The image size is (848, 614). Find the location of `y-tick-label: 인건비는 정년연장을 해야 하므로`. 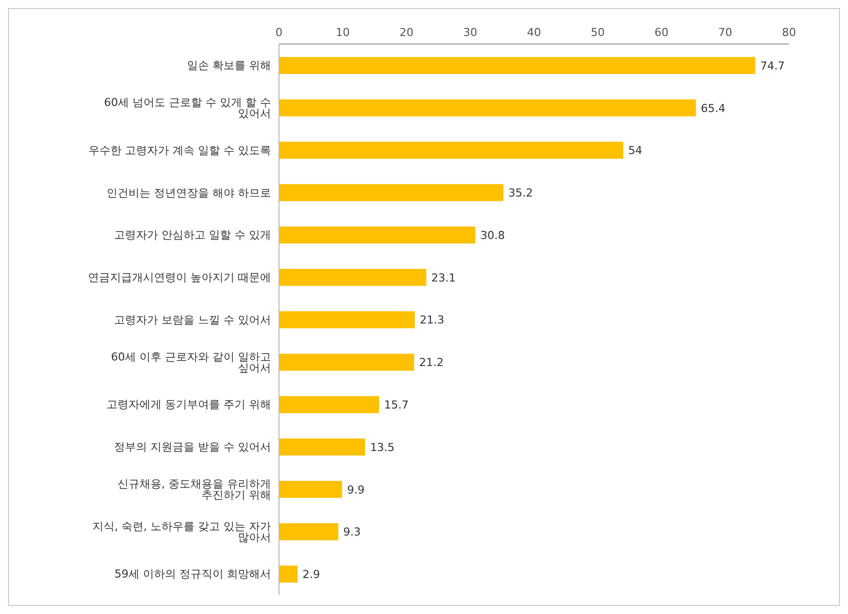

y-tick-label: 인건비는 정년연장을 해야 하므로 is located at coordinates (188, 193).